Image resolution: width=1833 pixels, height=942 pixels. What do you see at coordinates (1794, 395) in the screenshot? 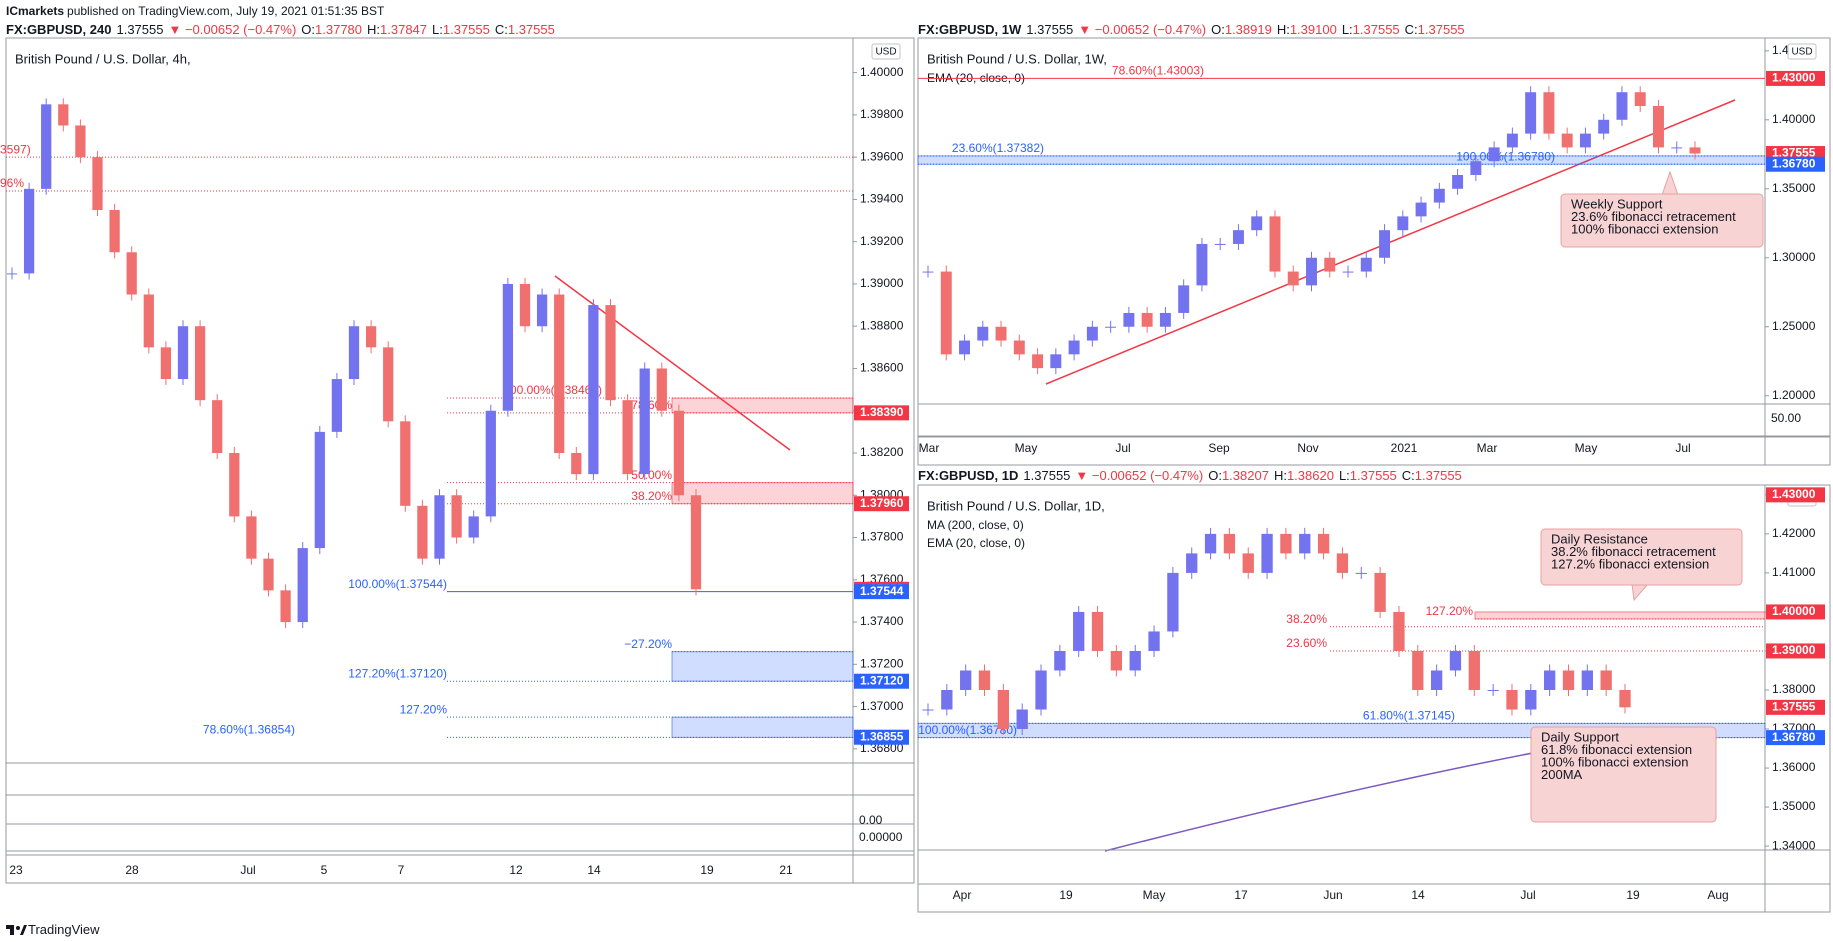
I see `y-tick-label: 1.20000` at bounding box center [1794, 395].